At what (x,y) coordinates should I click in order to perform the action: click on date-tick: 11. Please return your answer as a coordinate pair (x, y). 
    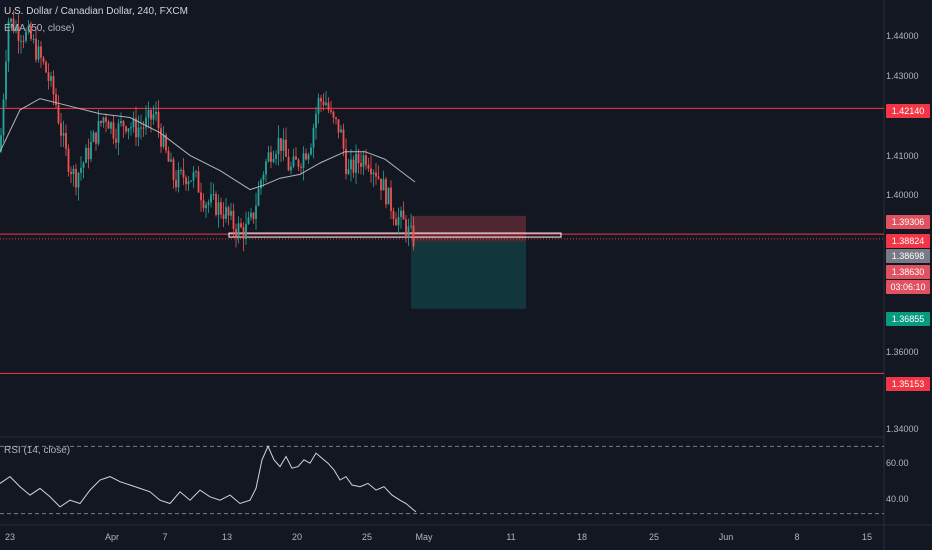
    Looking at the image, I should click on (511, 537).